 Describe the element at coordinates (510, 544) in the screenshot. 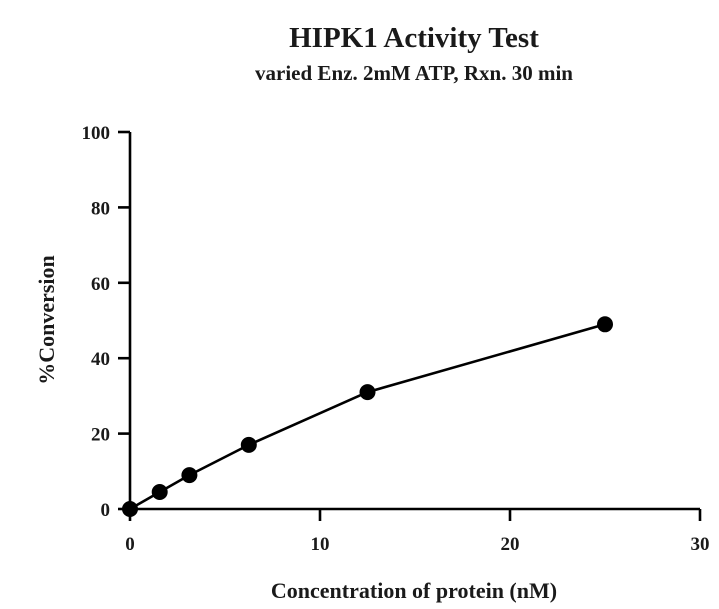

I see `x-tick-label: 20` at that location.